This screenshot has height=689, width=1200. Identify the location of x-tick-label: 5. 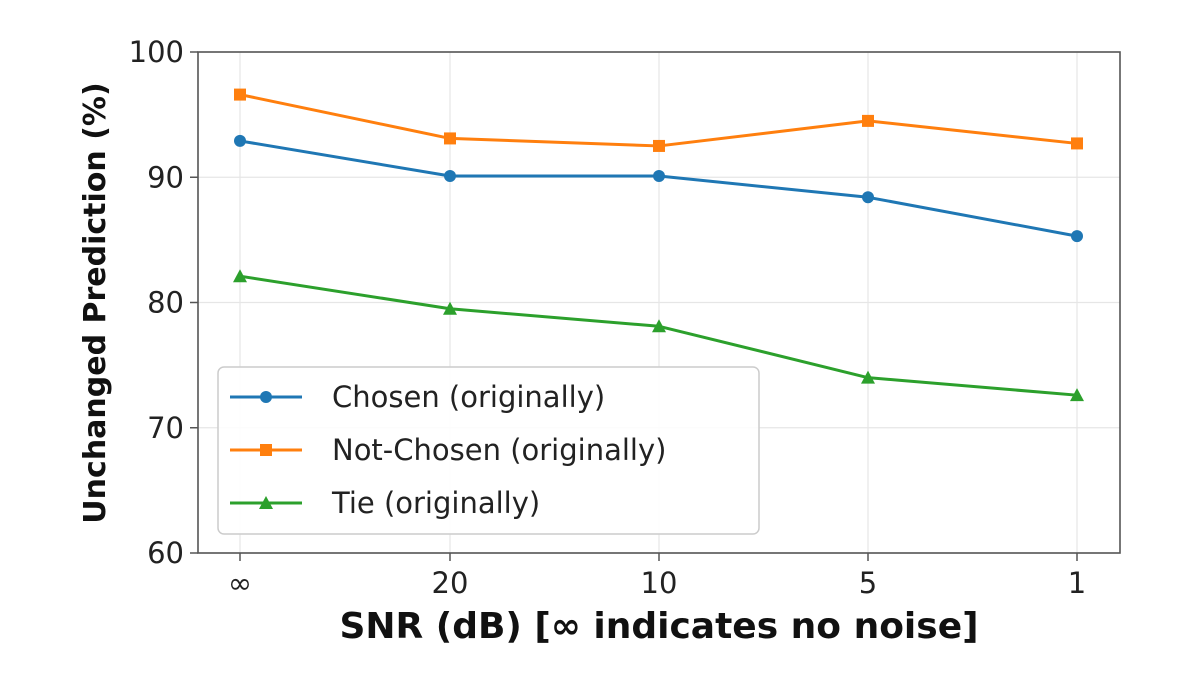
(868, 583).